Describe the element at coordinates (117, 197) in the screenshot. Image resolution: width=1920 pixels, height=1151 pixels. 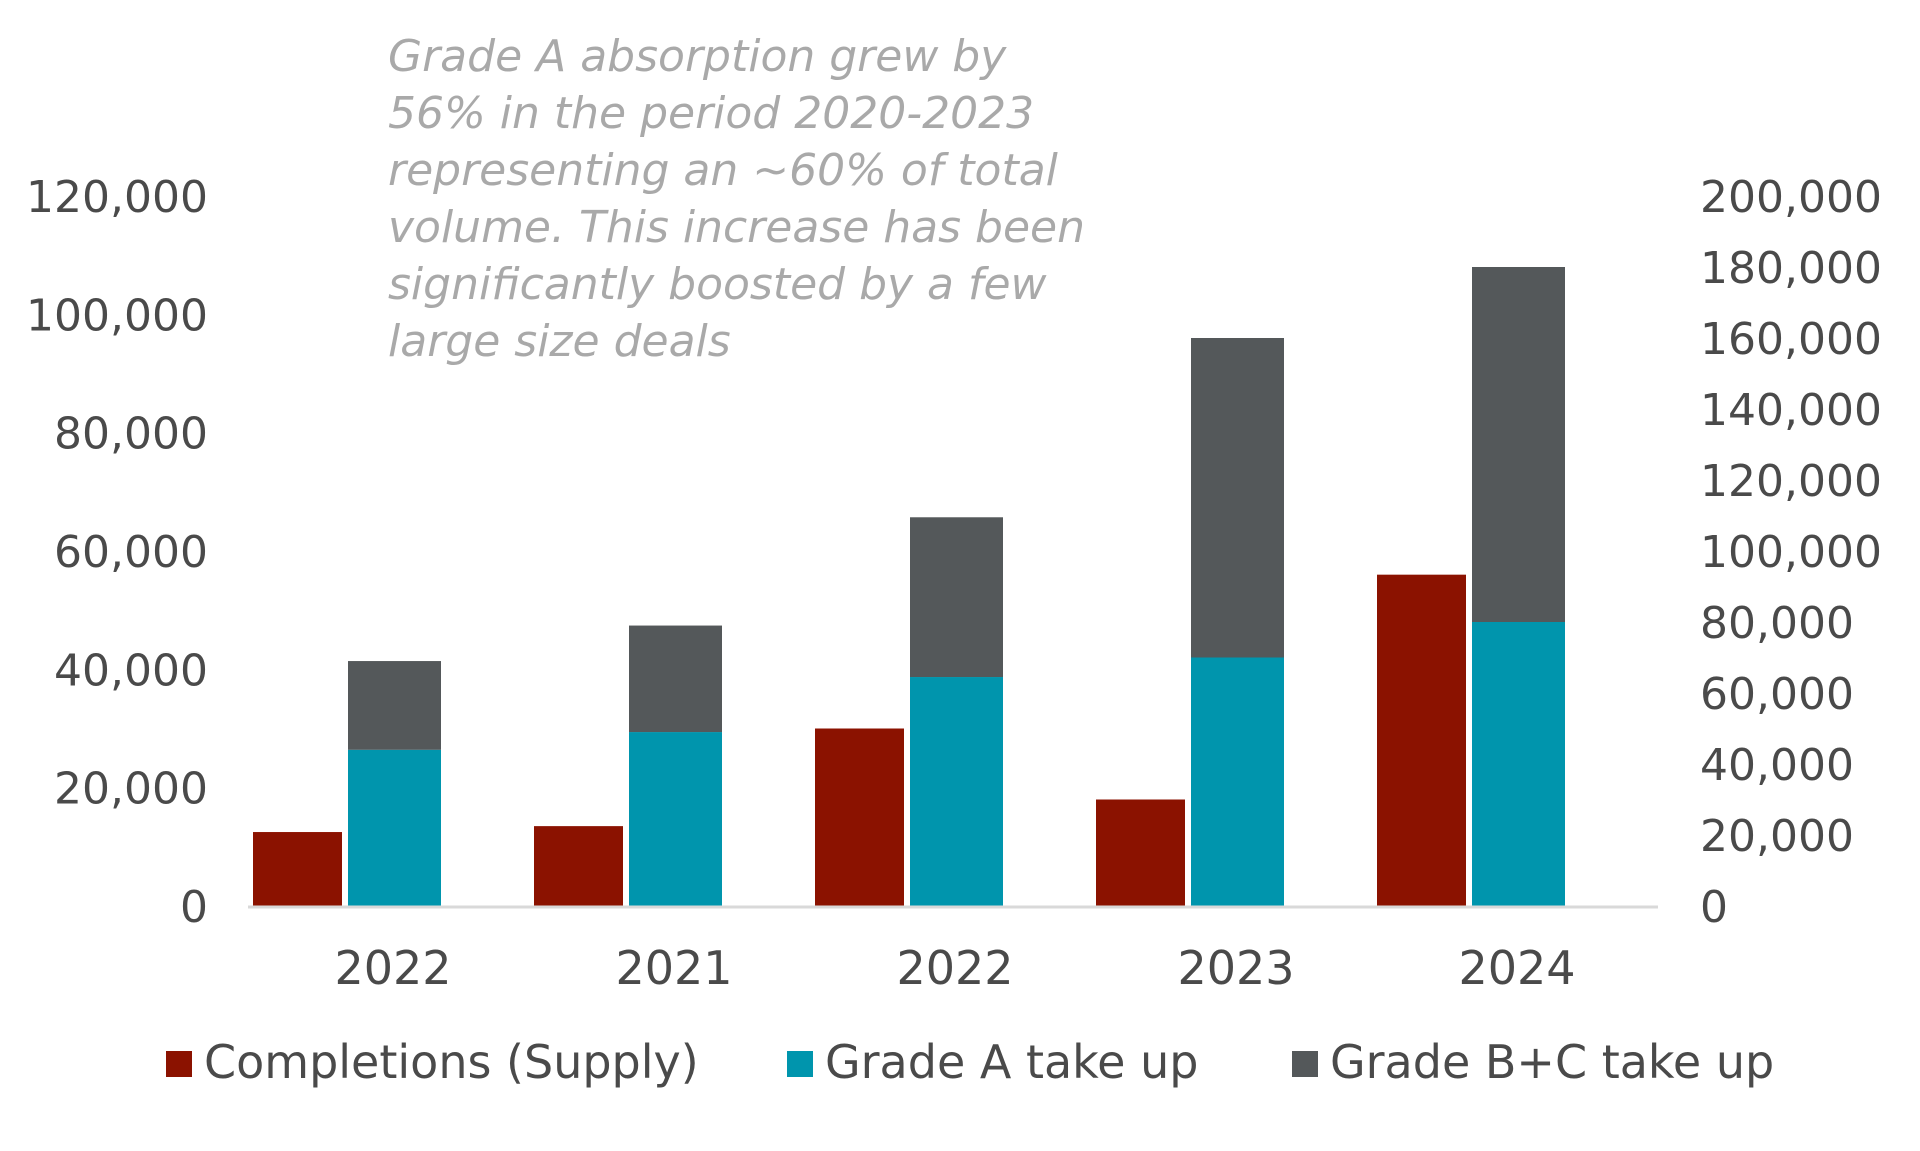
I see `y-left-tick-label: 120,000` at that location.